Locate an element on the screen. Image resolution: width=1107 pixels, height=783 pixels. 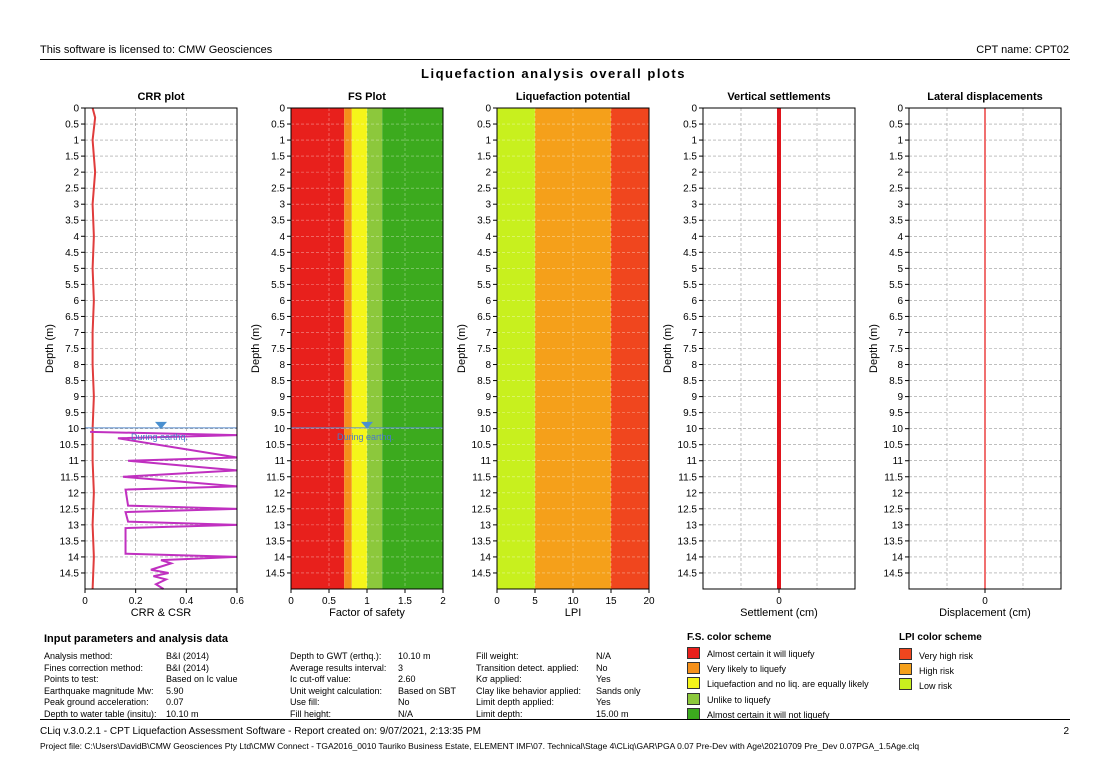
fs-color-swatch is located at coordinates (693, 653).